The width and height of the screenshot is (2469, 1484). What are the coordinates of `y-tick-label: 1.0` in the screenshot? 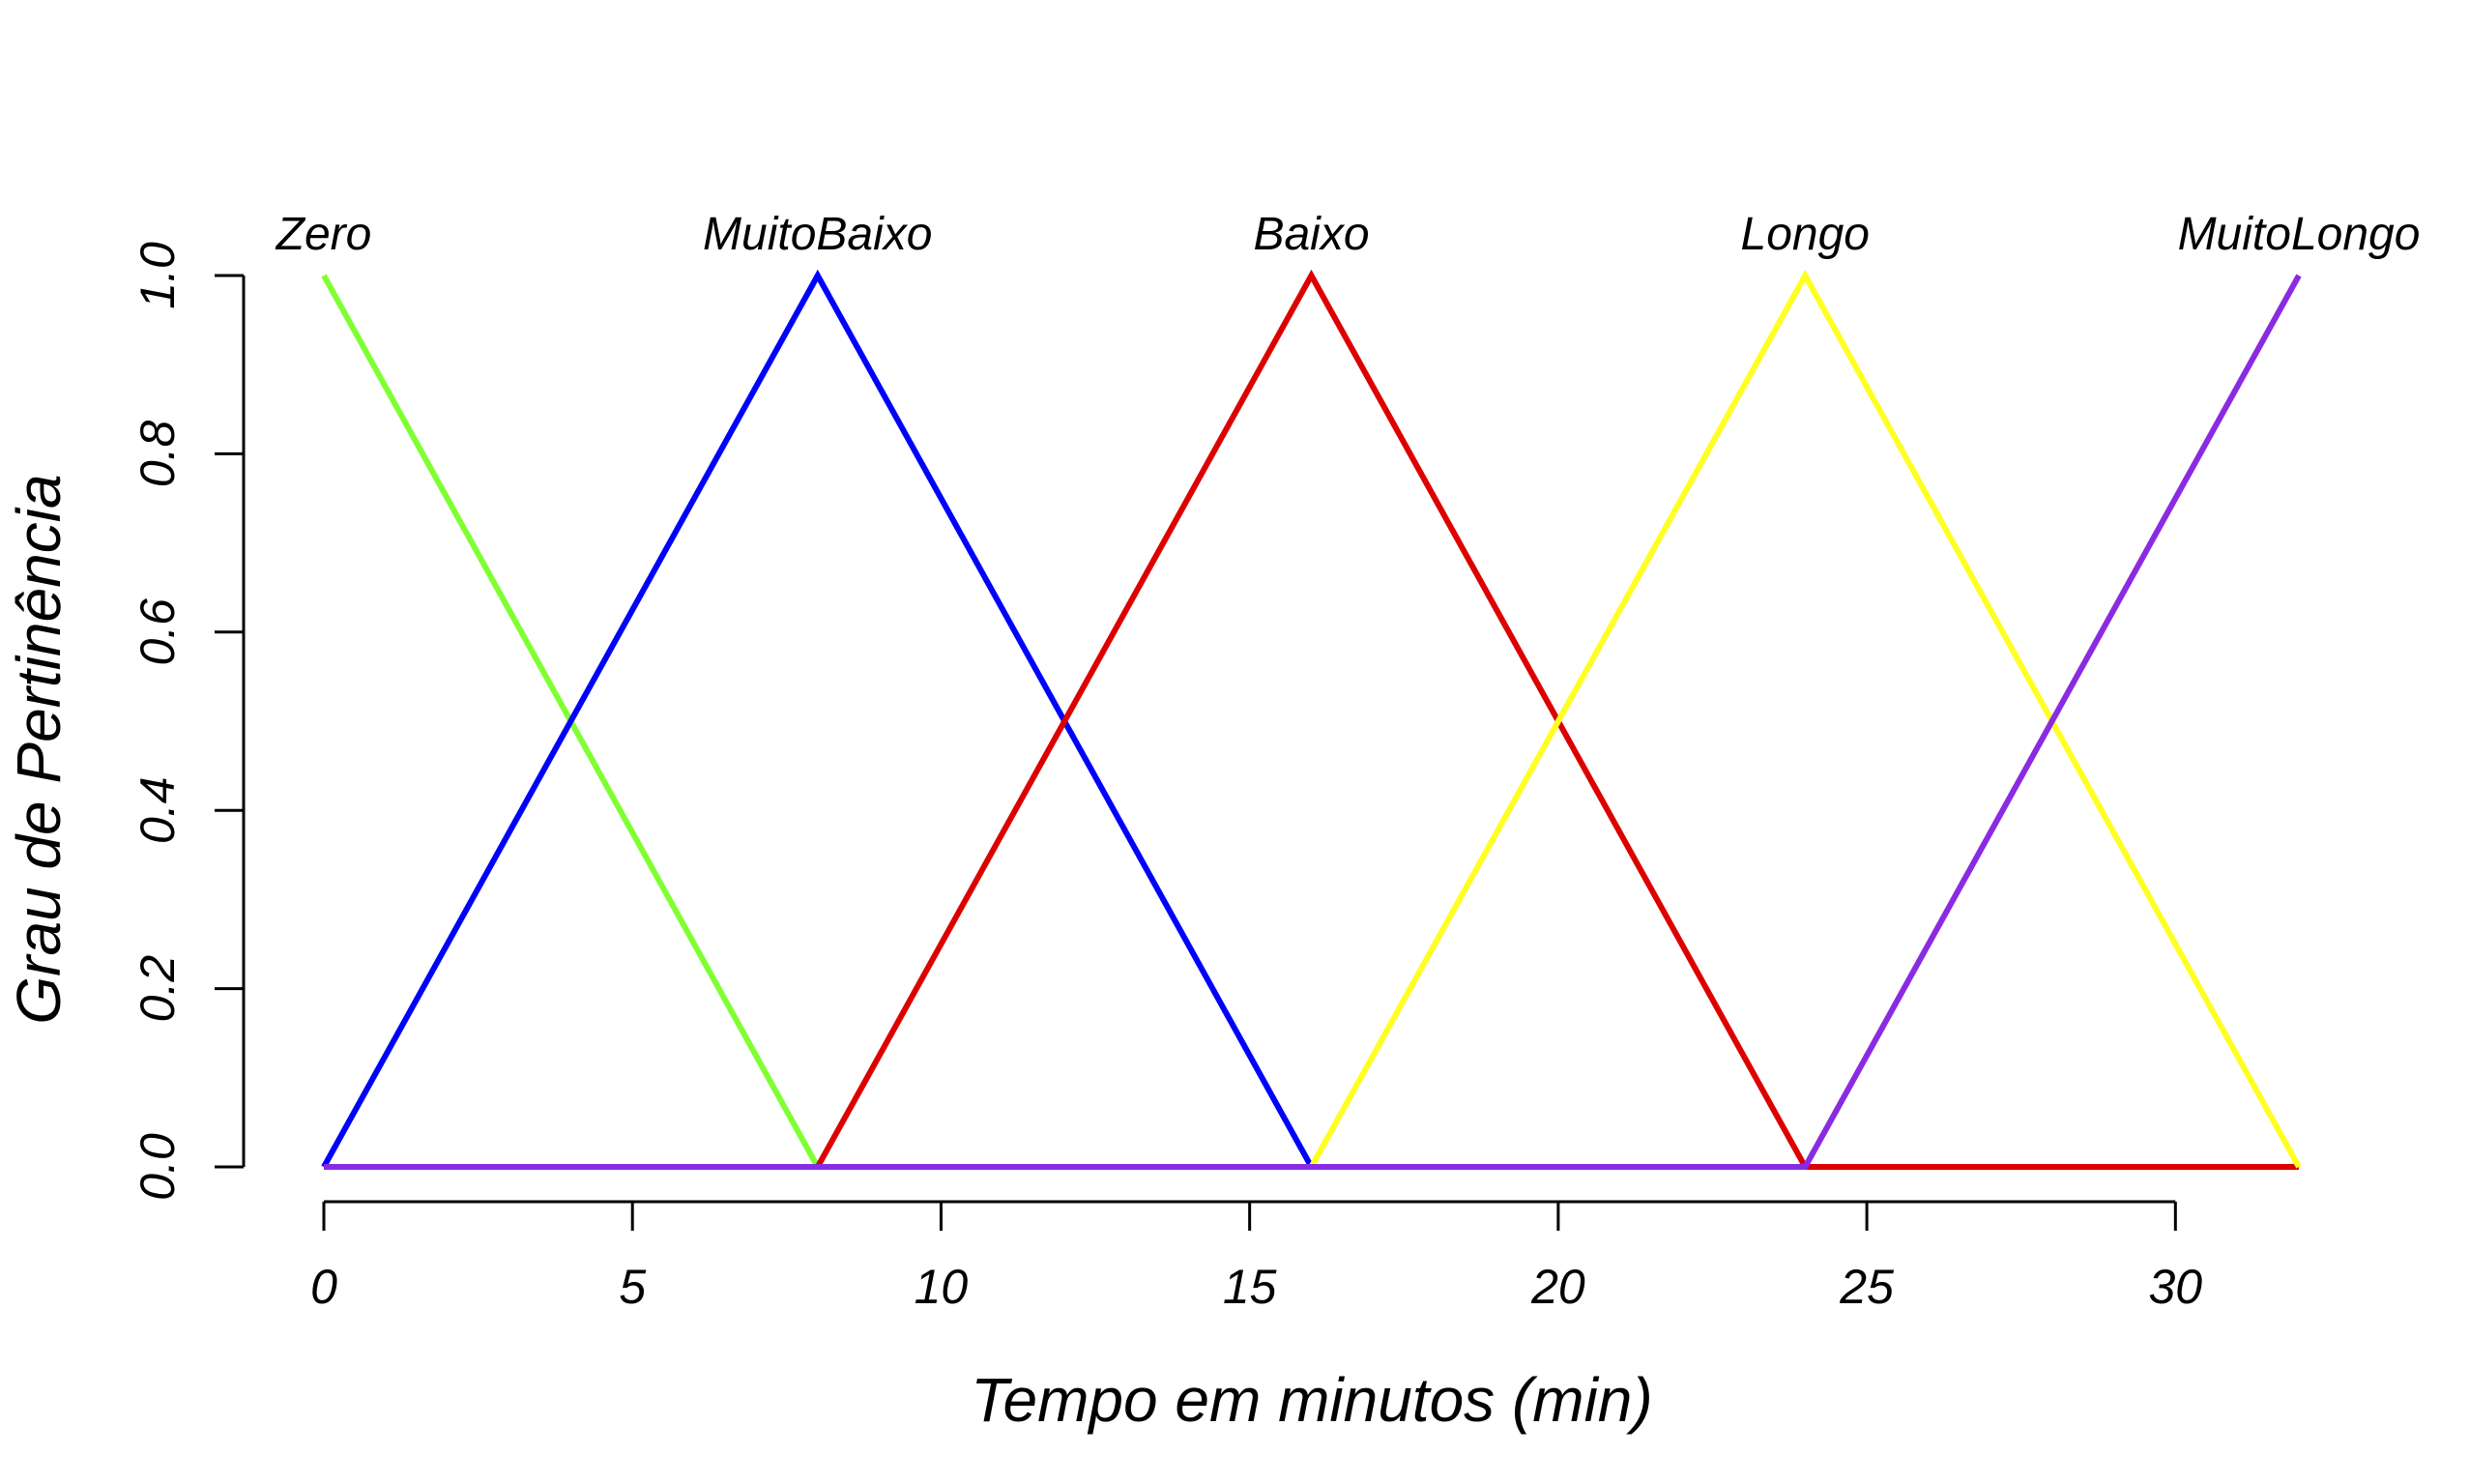 It's located at (158, 275).